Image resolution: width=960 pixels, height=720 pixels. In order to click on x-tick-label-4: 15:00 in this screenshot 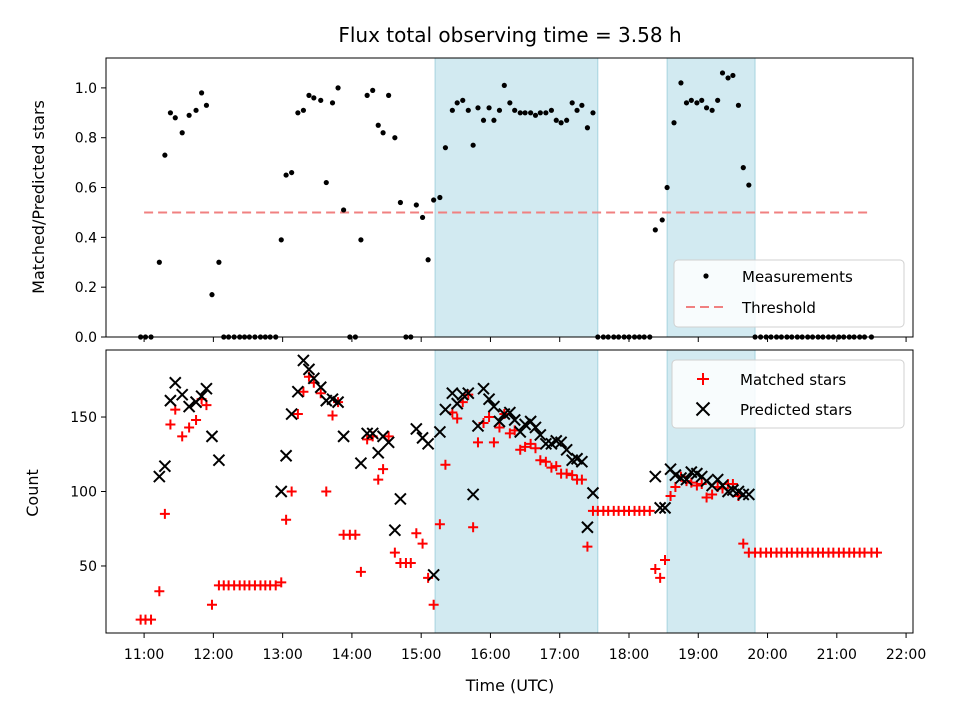, I will do `click(421, 655)`.